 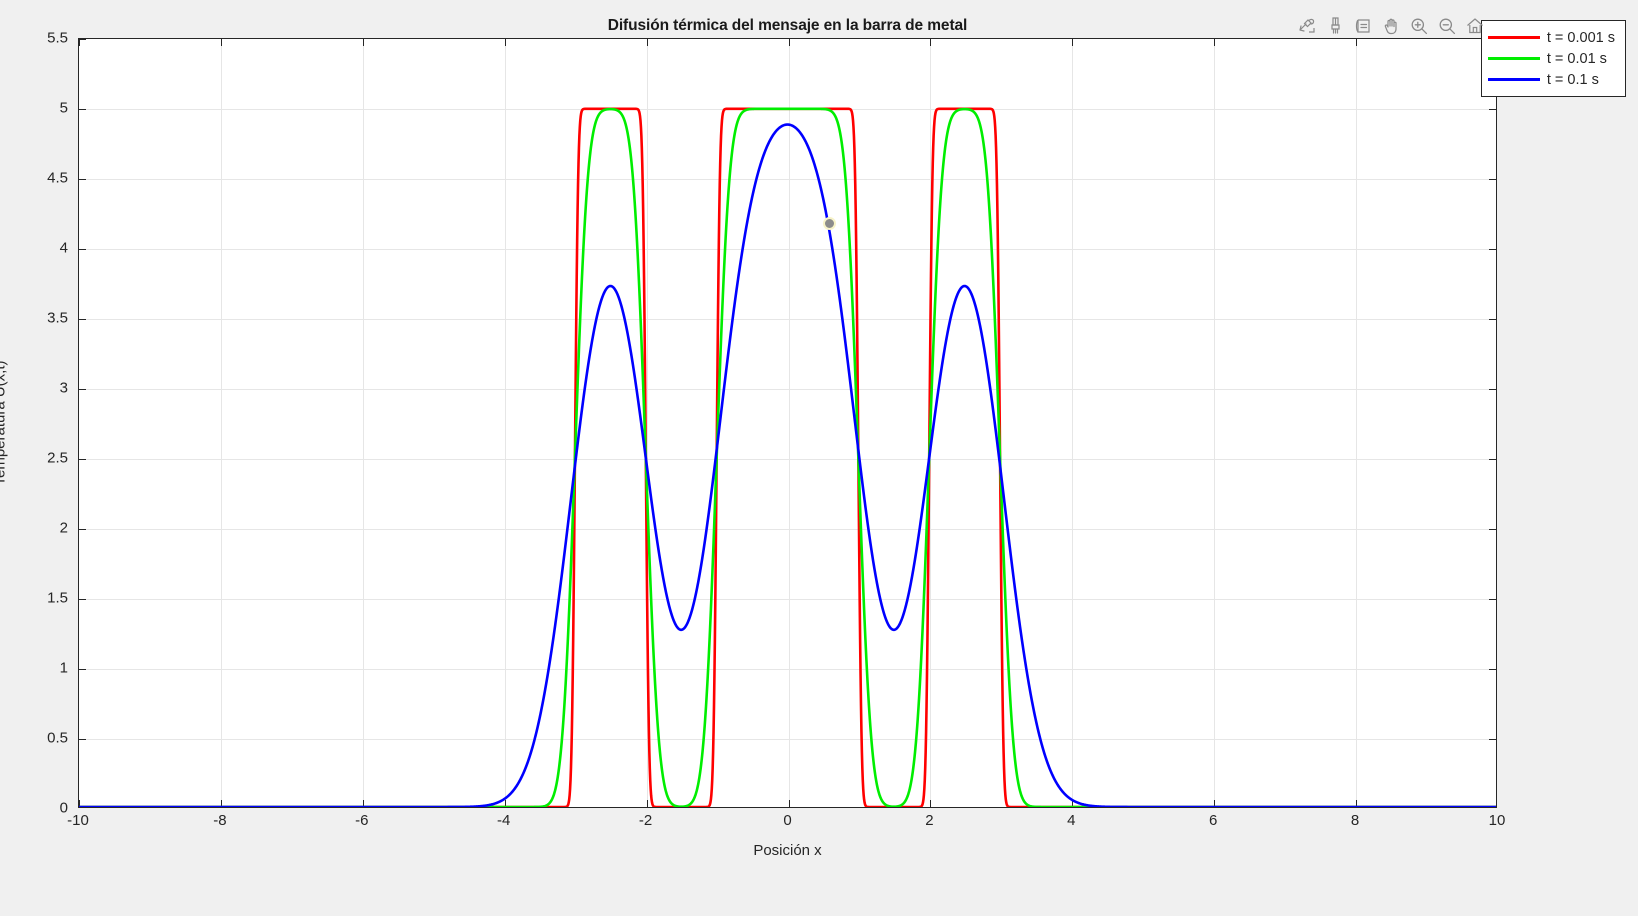 I want to click on x-tick-label: 2, so click(x=929, y=820).